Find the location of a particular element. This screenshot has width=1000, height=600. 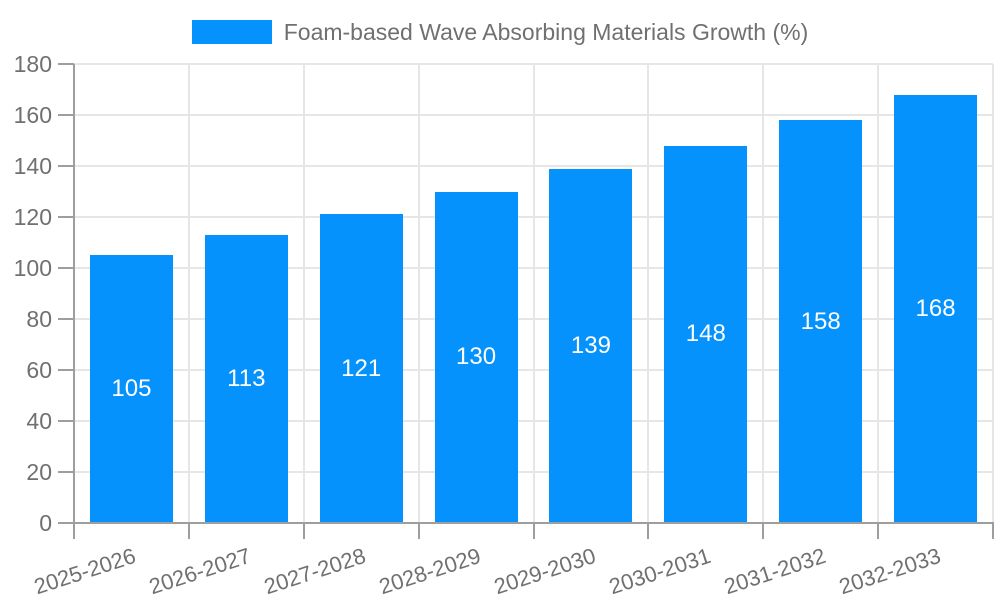

bar: 105 is located at coordinates (131, 389).